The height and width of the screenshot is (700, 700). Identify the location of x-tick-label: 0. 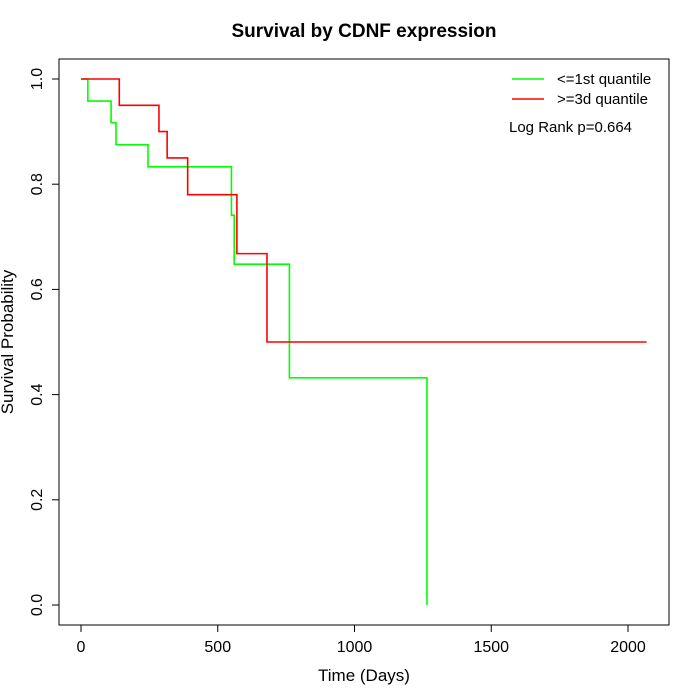
(81, 647).